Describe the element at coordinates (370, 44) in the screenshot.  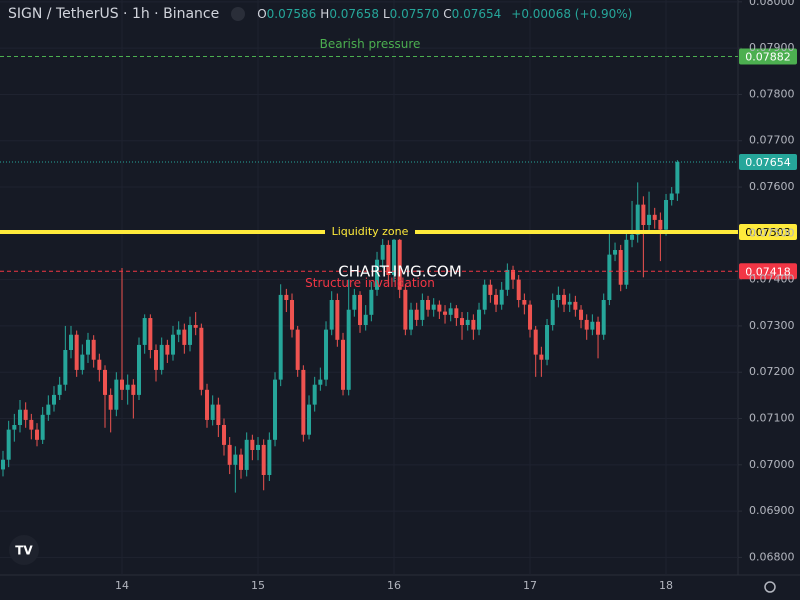
I see `level-label: Bearish pressure` at that location.